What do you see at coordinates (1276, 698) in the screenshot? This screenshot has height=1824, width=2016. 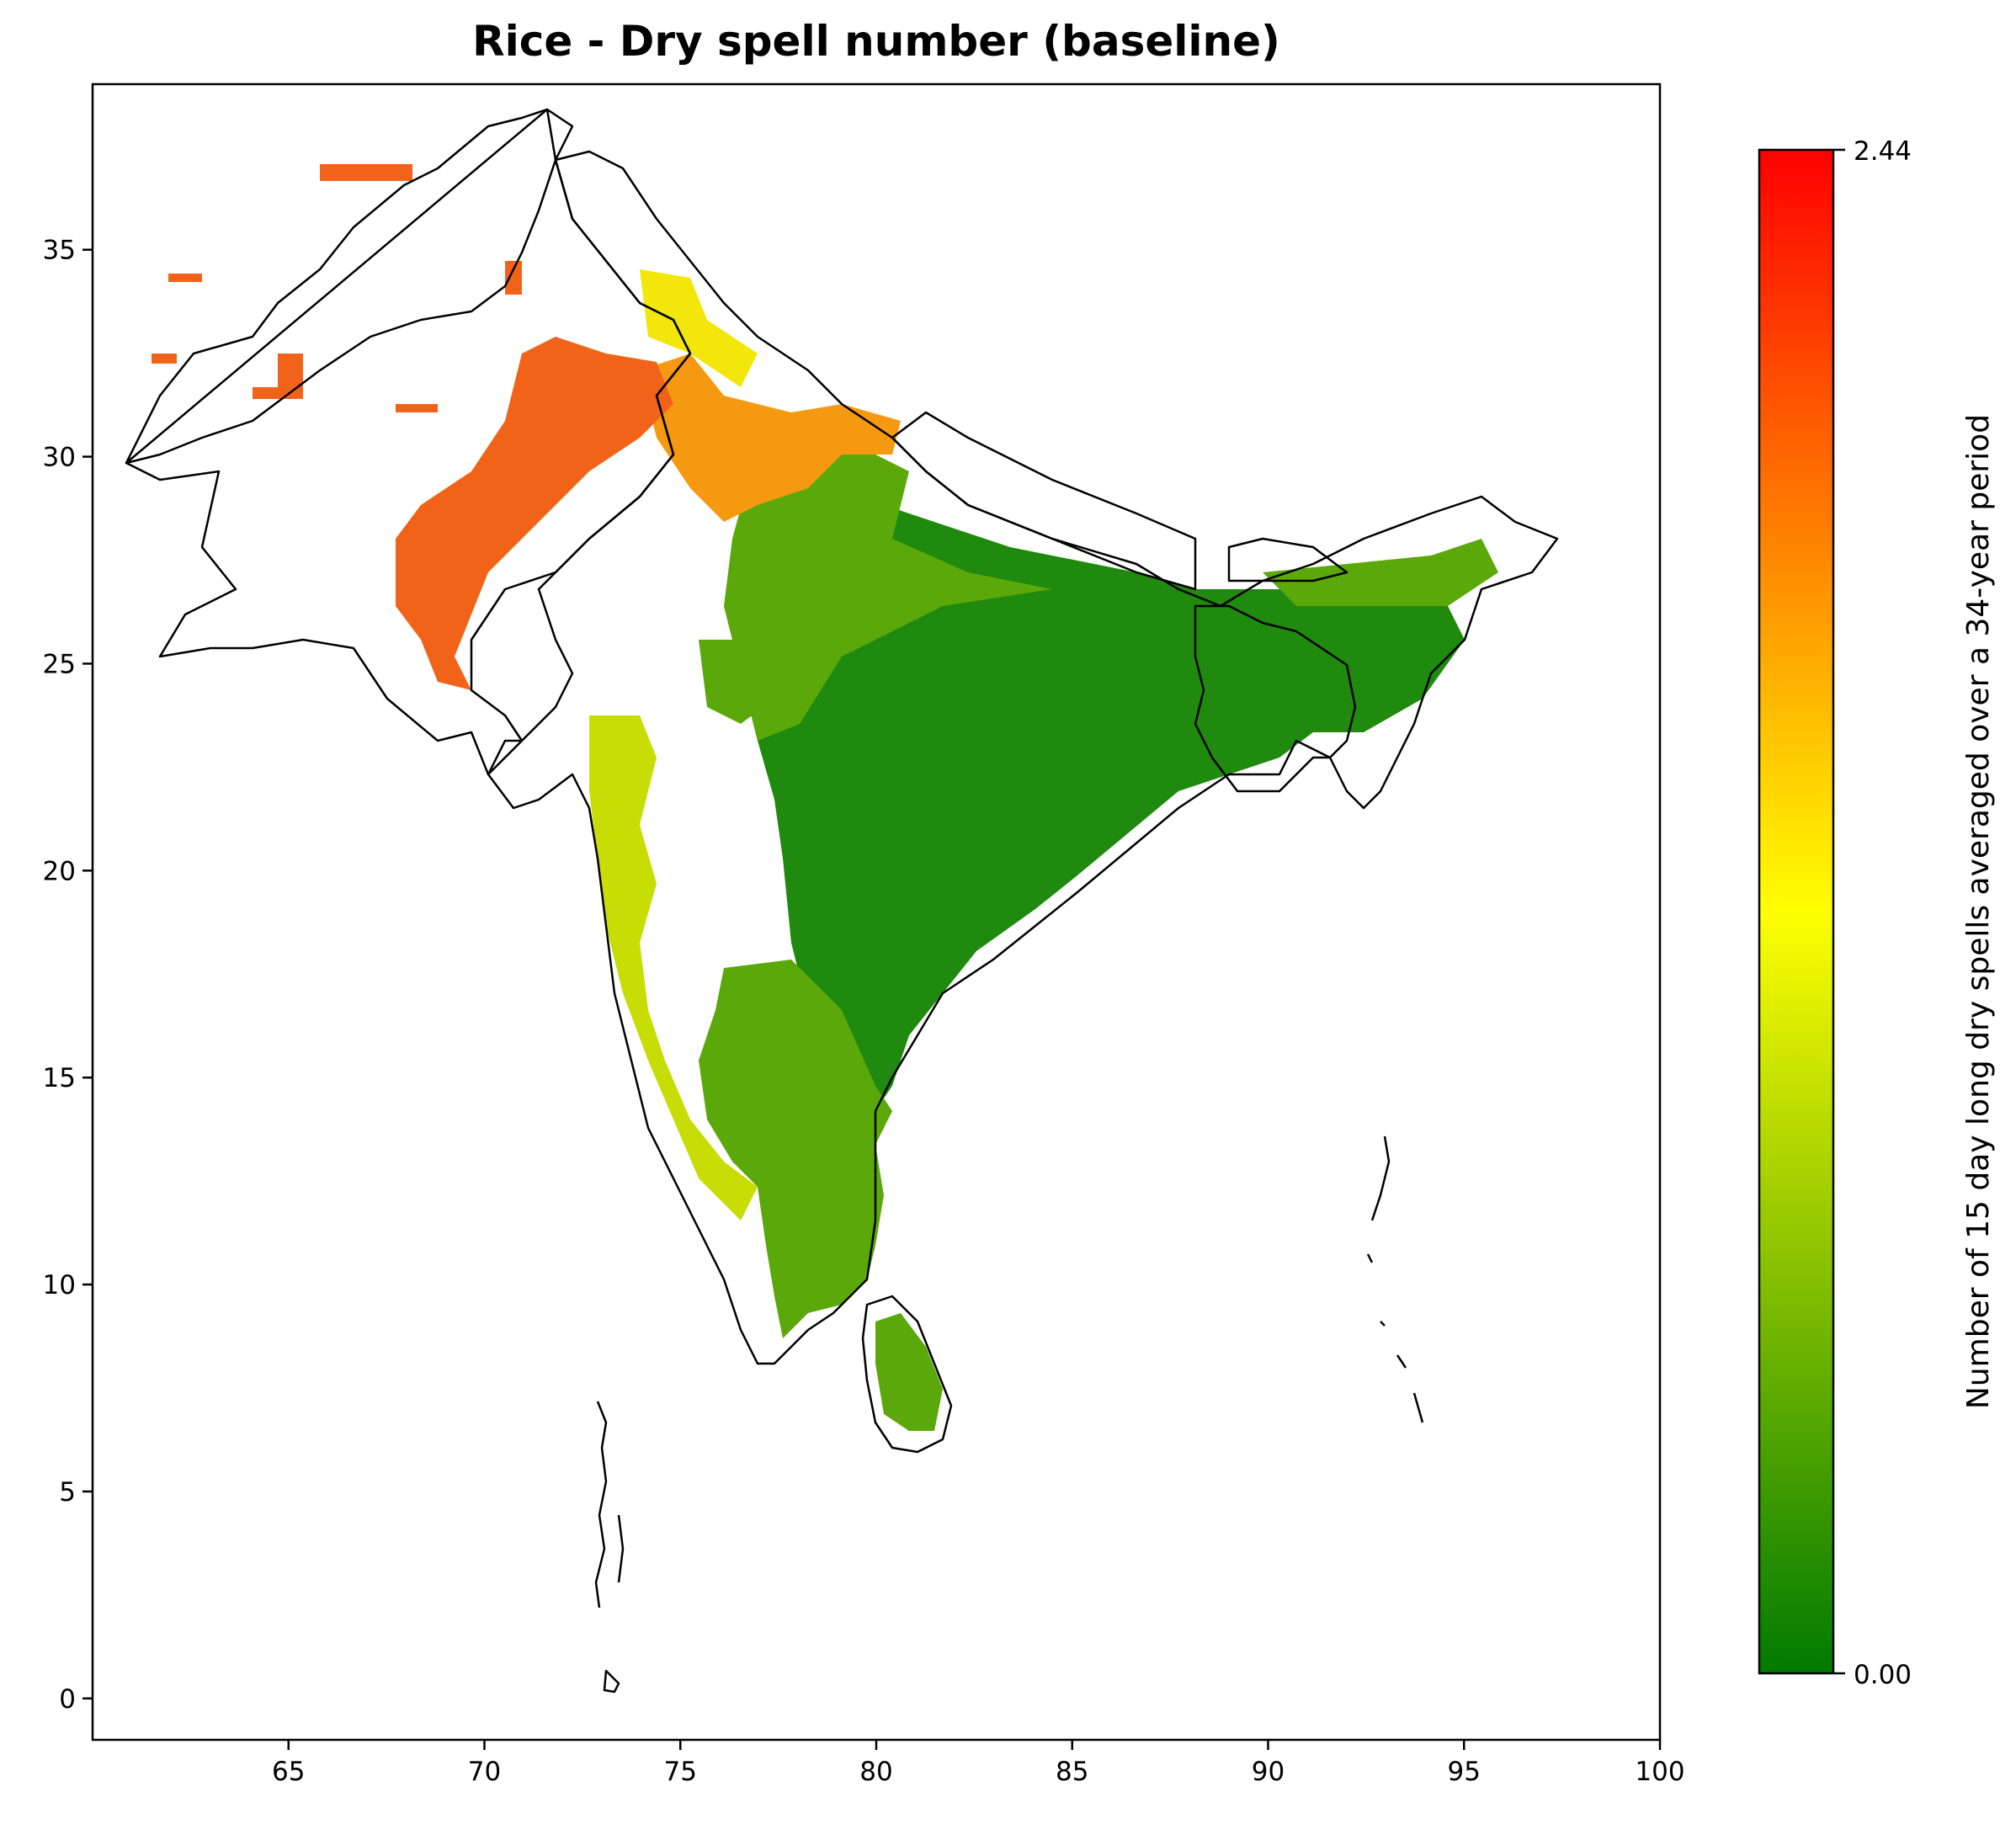 I see `border-bangladesh` at bounding box center [1276, 698].